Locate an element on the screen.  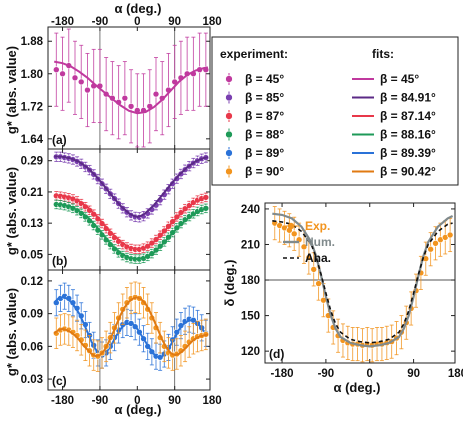
panel-b: 0.05 0.13 0.21 0.29 (b) is located at coordinates (116, 209).